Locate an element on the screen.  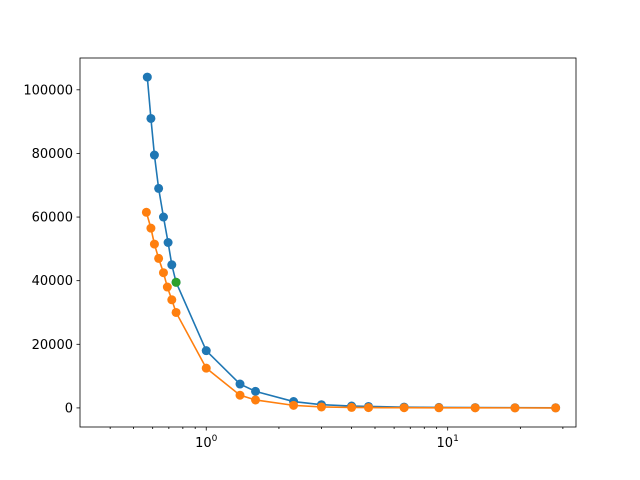
x-tick-label: 10⁰ is located at coordinates (206, 442).